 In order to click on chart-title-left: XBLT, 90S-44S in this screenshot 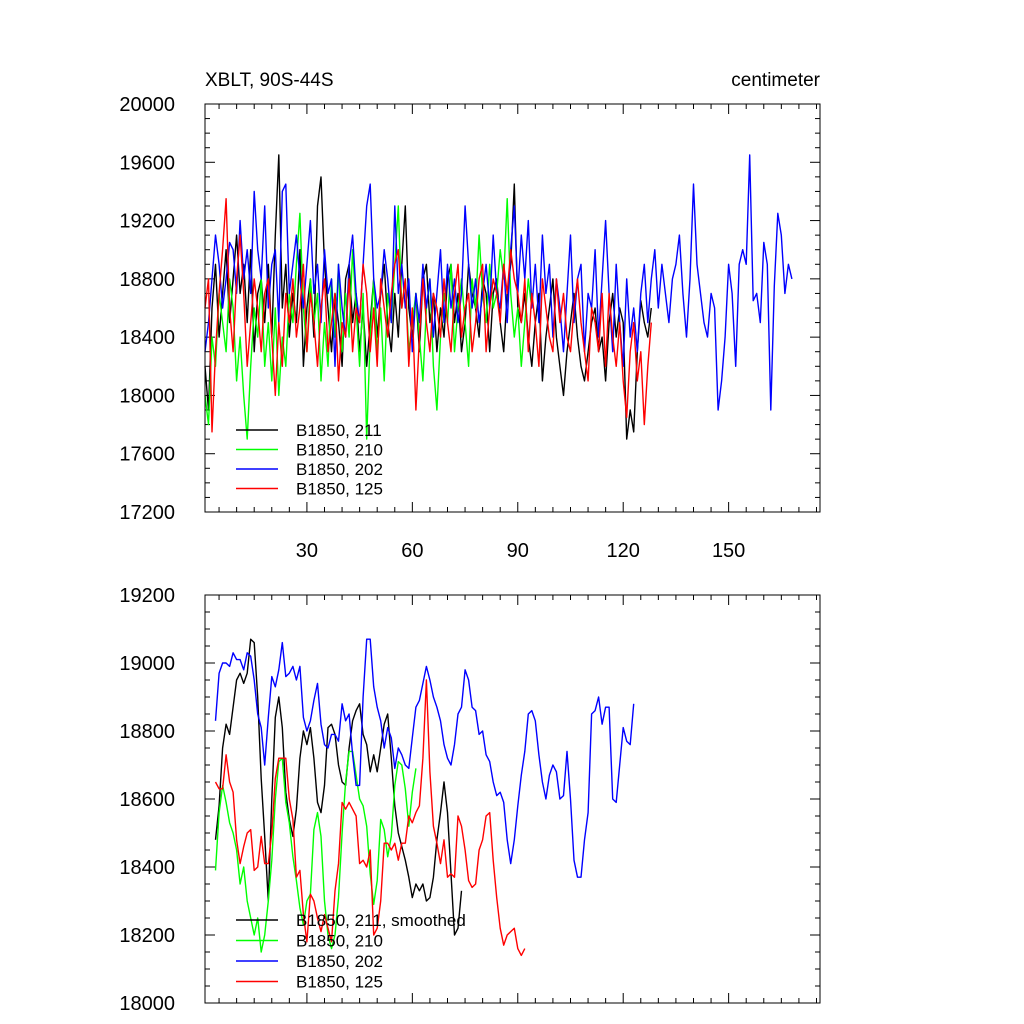, I will do `click(269, 80)`.